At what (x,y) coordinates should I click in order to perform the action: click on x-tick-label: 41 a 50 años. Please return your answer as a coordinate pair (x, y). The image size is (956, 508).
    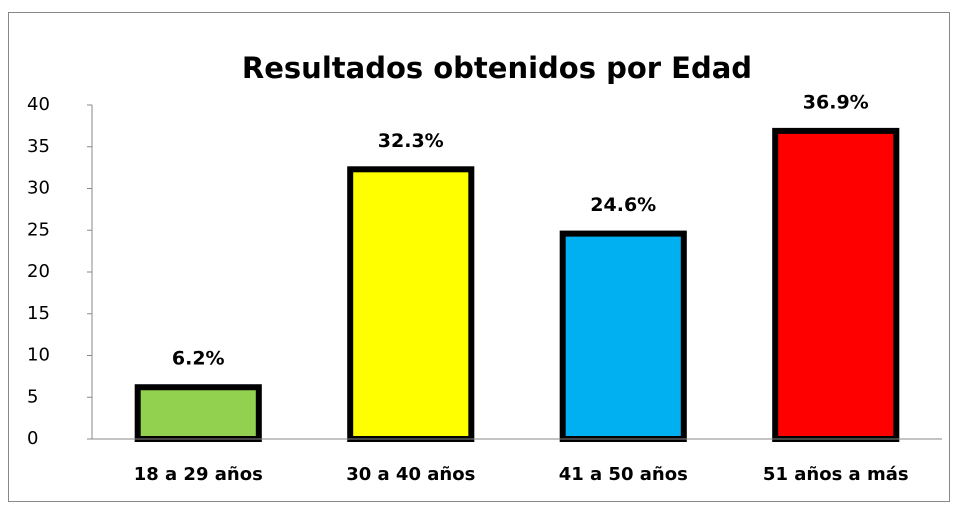
    Looking at the image, I should click on (623, 474).